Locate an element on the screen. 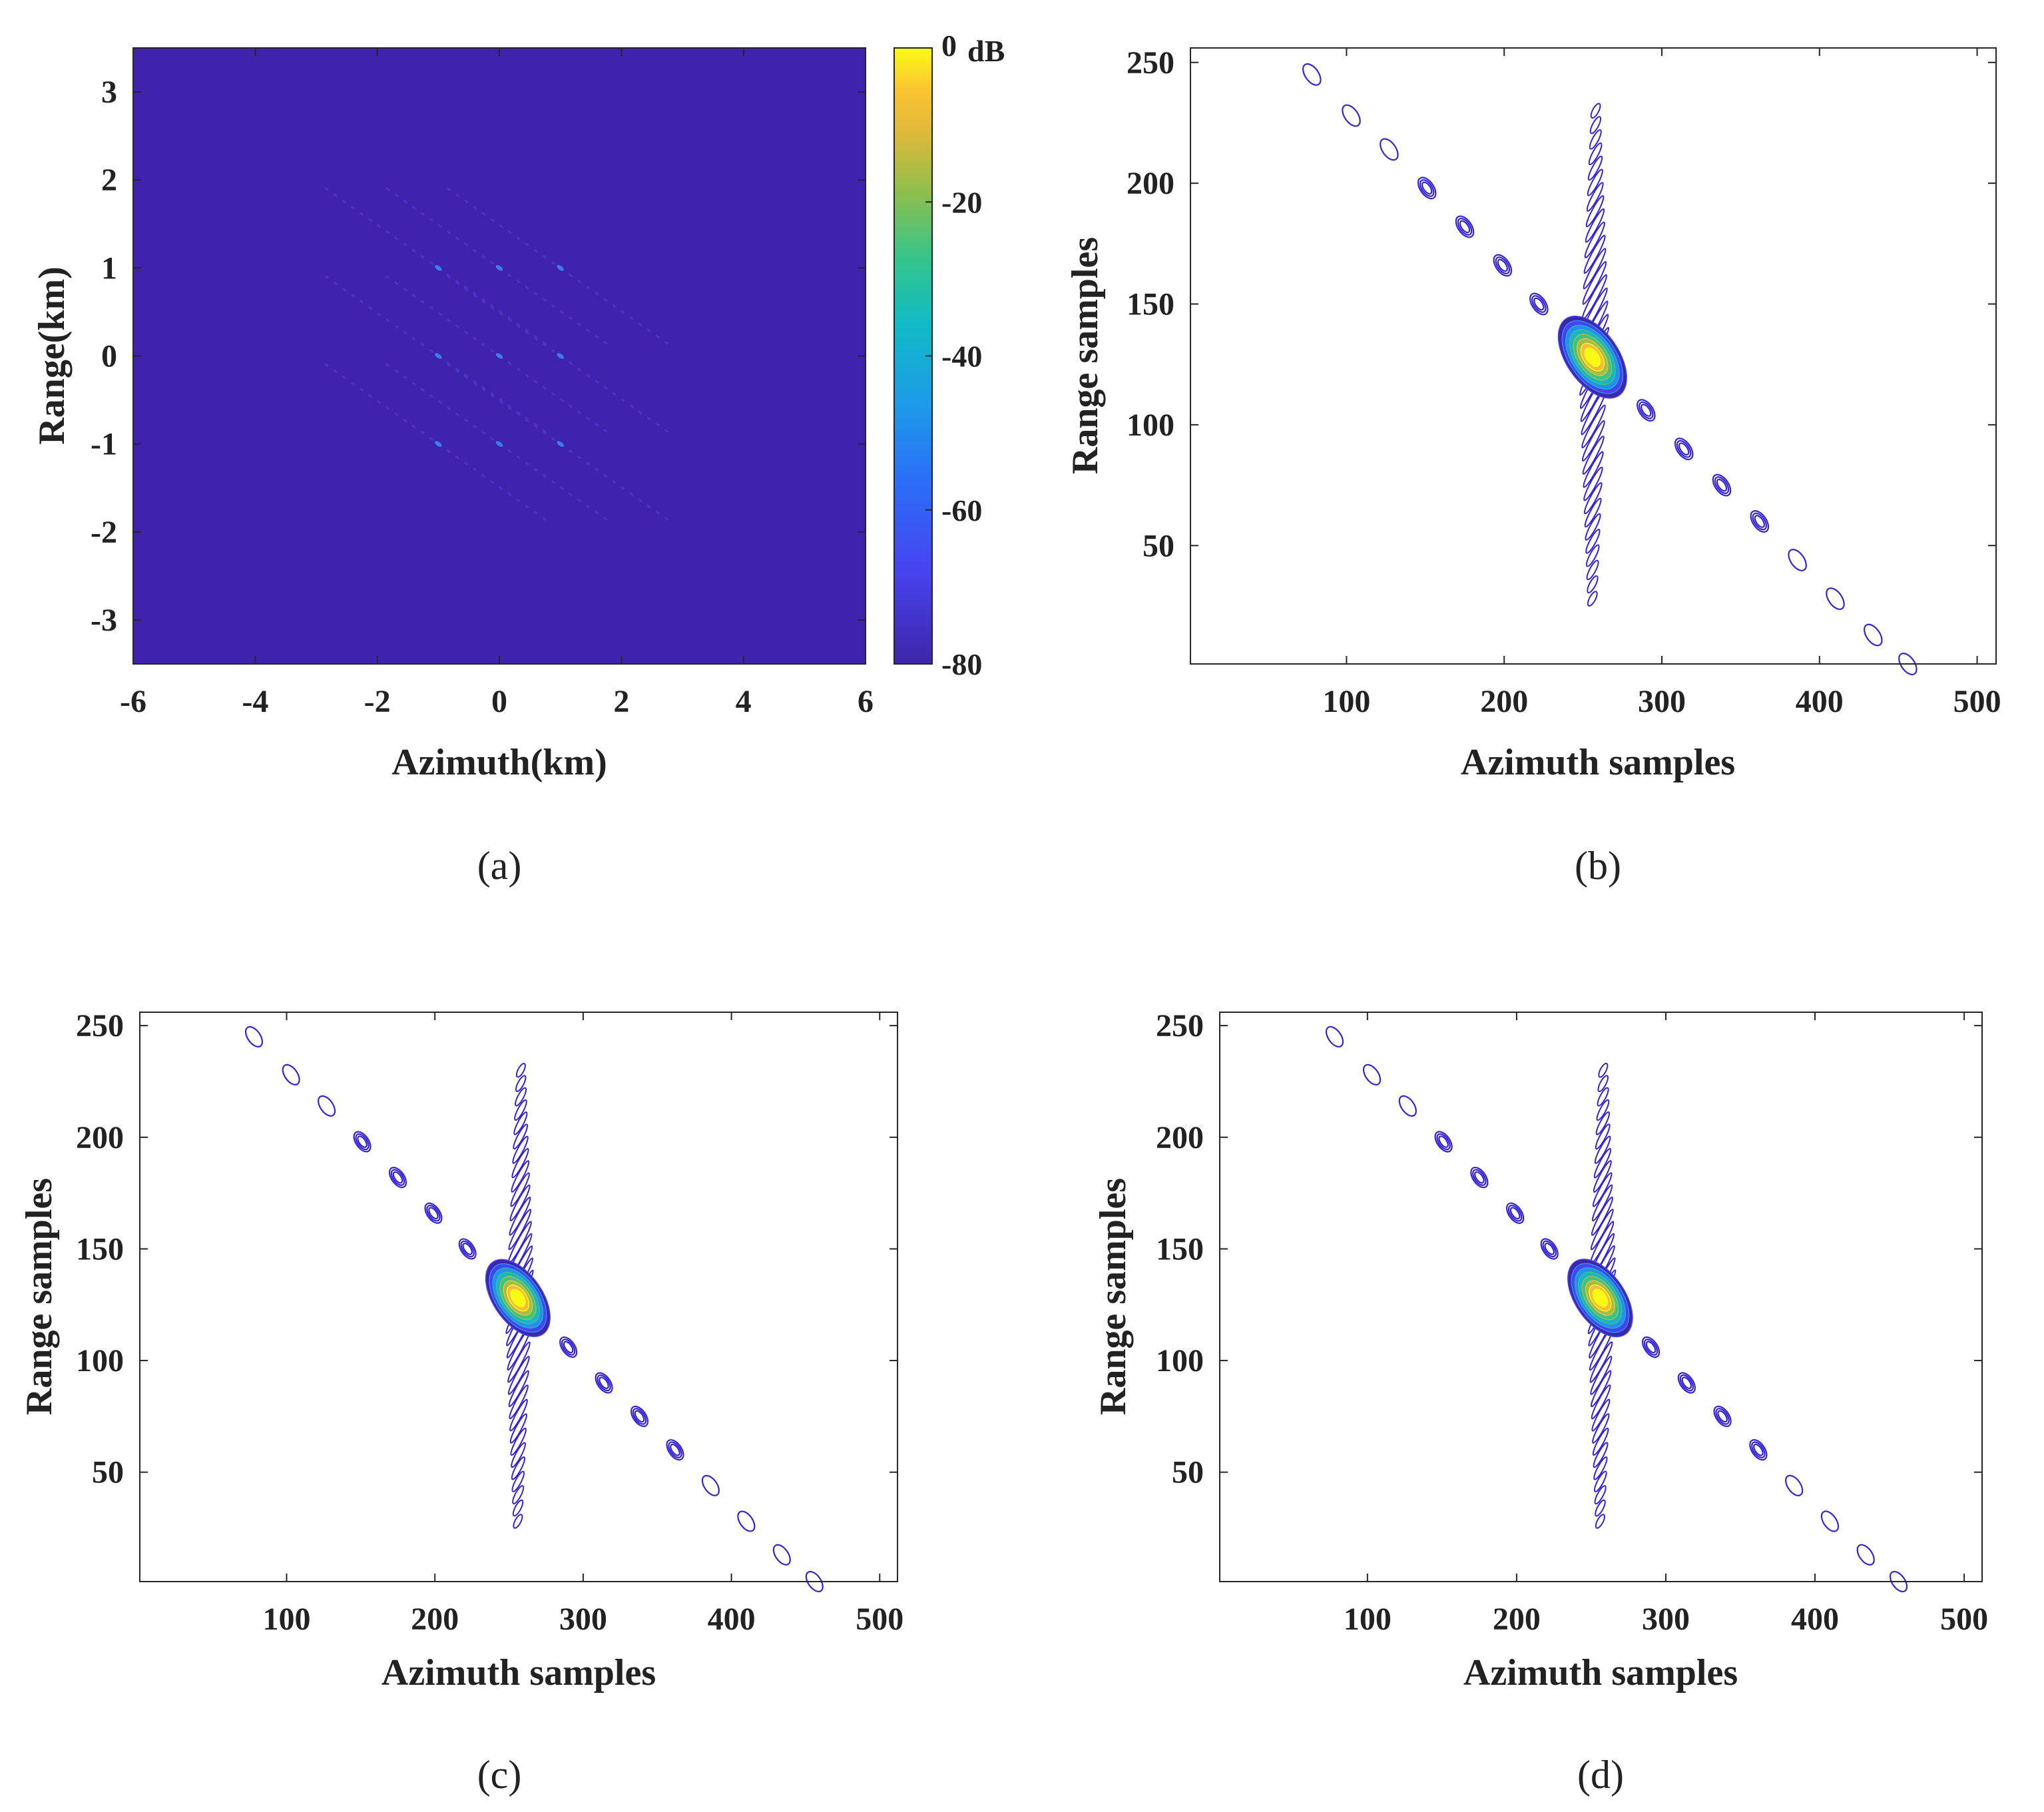 This screenshot has height=1812, width=2044. target-streaks is located at coordinates (499, 356).